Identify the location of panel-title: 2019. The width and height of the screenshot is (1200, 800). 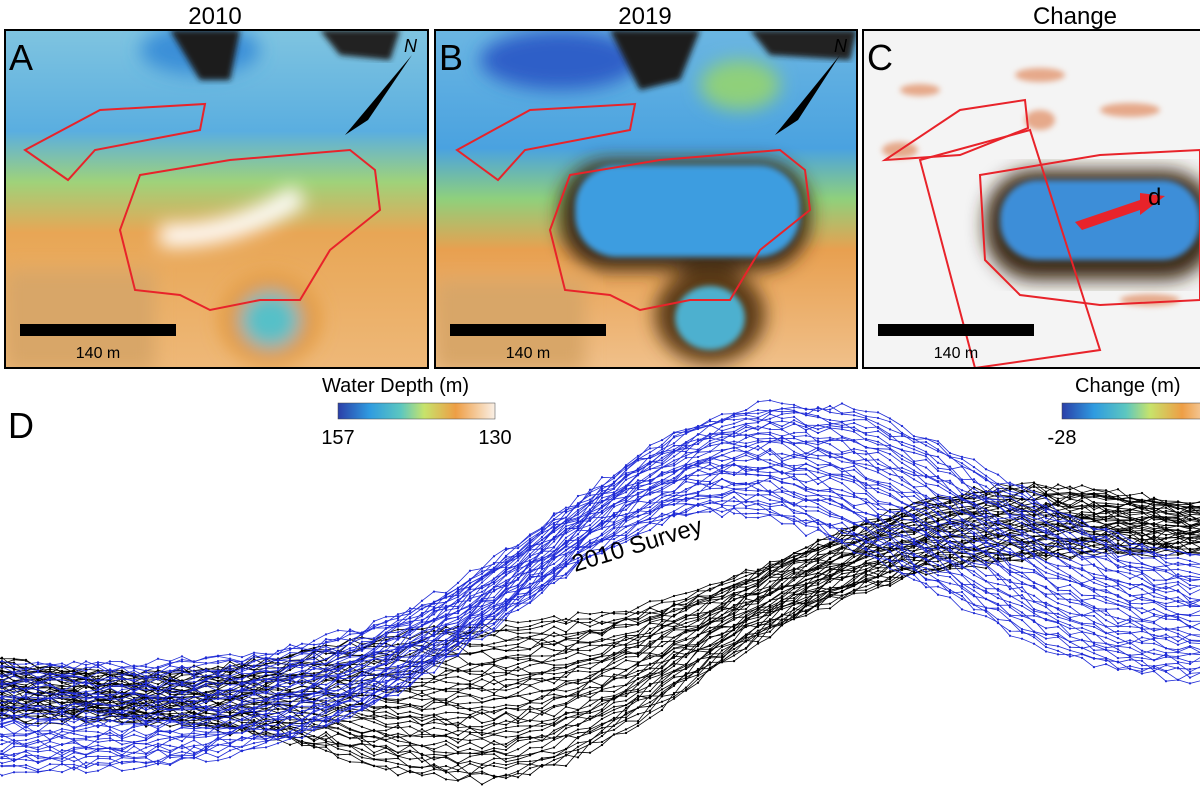
(644, 16).